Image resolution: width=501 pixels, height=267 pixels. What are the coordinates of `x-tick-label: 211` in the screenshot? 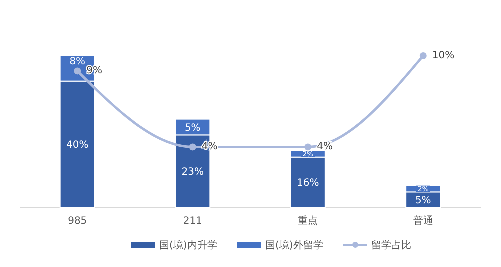 It's located at (192, 221).